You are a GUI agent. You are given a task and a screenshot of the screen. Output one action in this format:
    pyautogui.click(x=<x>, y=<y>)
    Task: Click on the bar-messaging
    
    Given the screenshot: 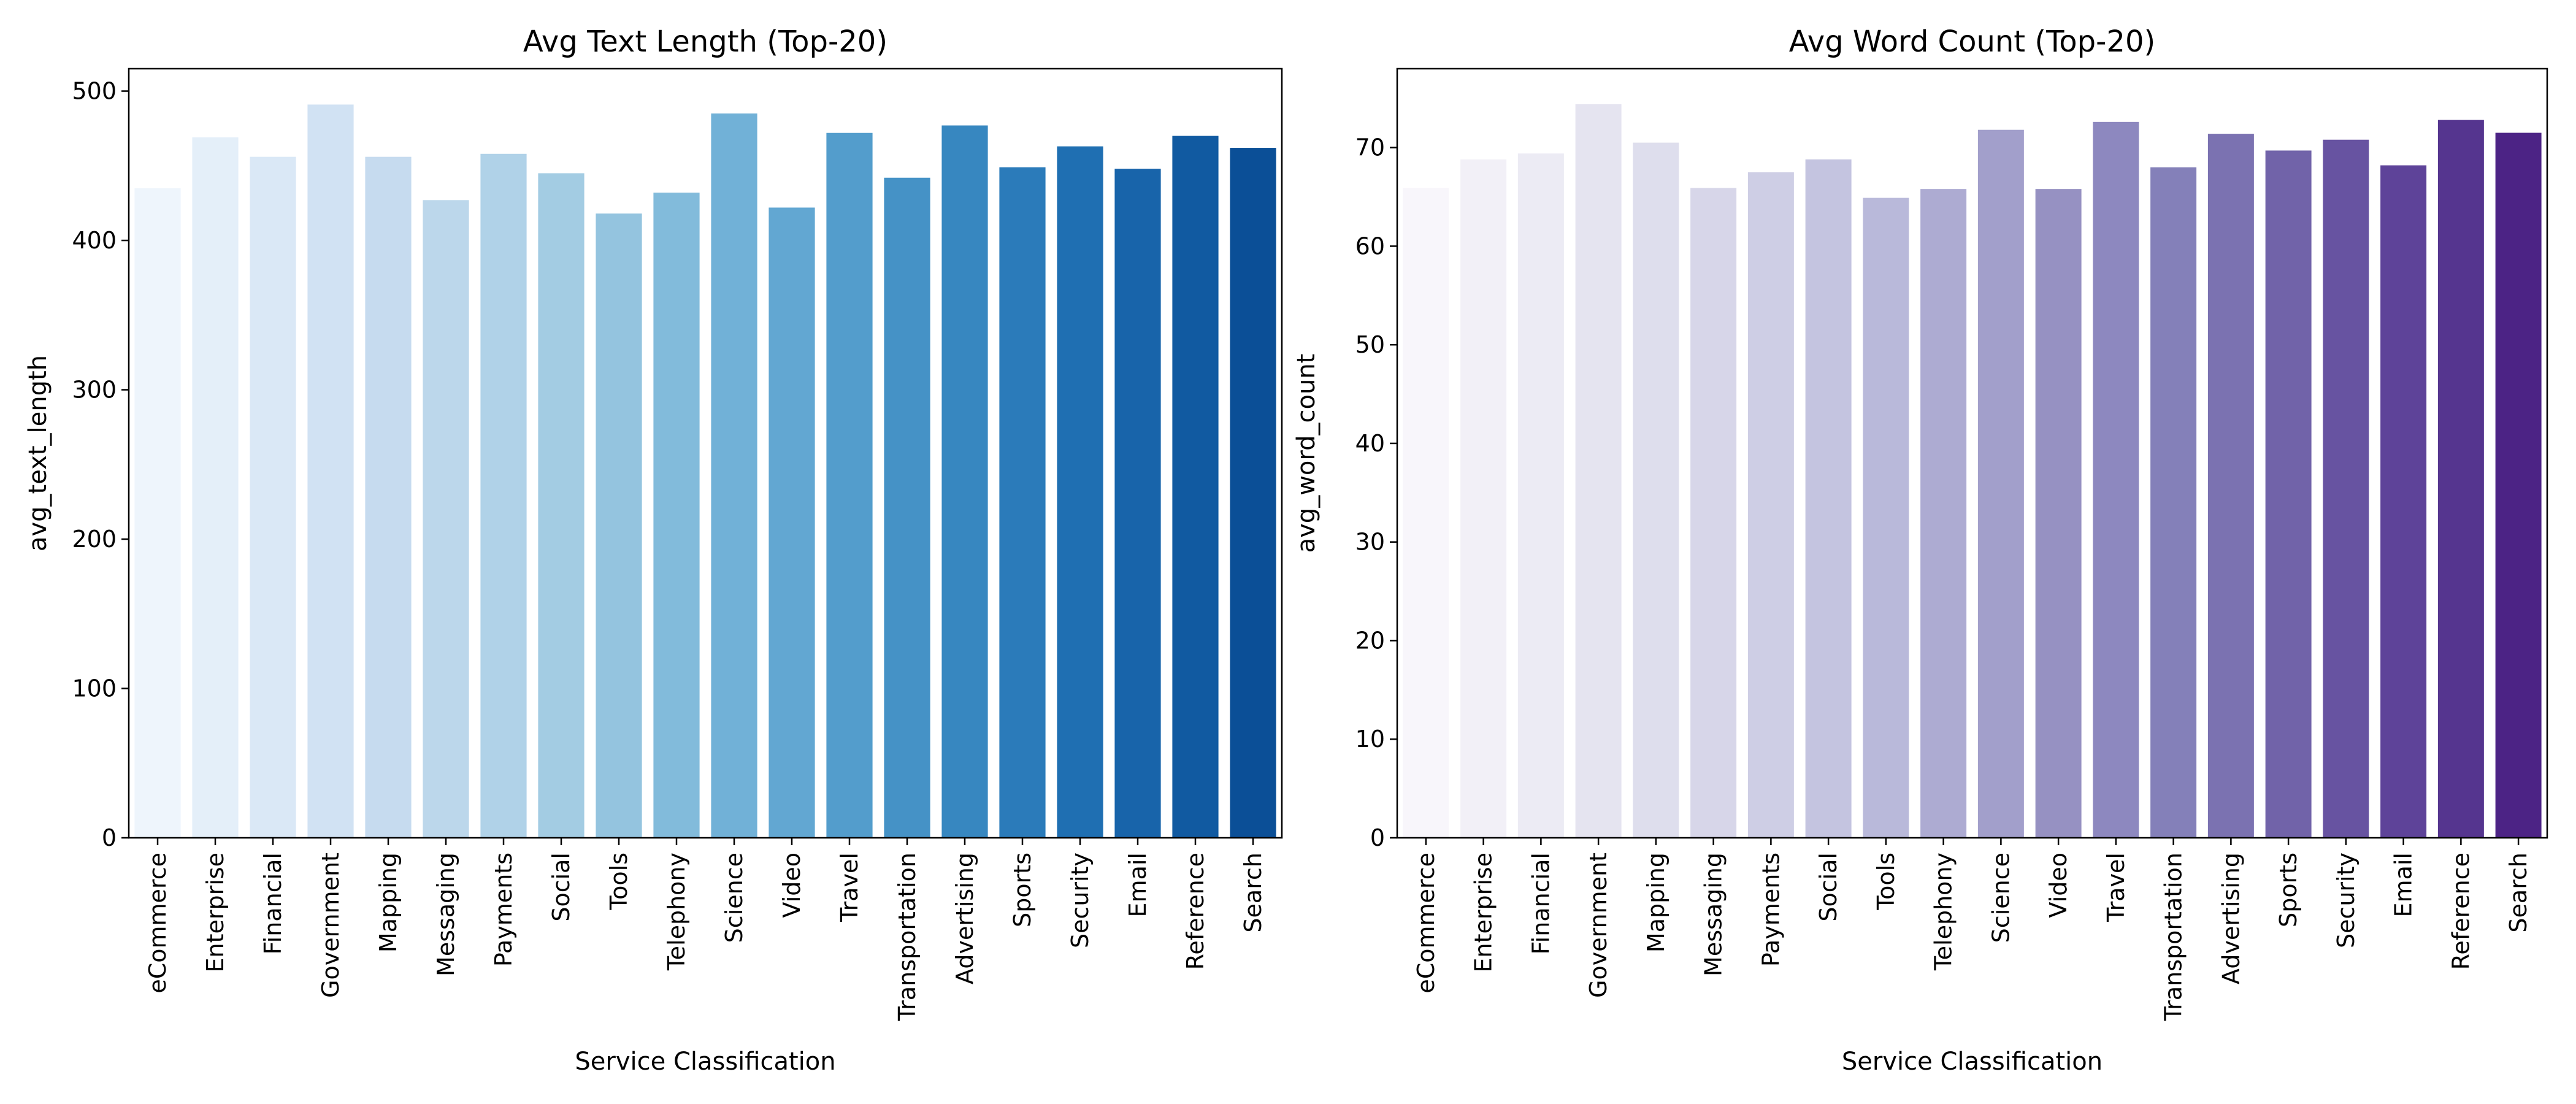 What is the action you would take?
    pyautogui.click(x=446, y=519)
    